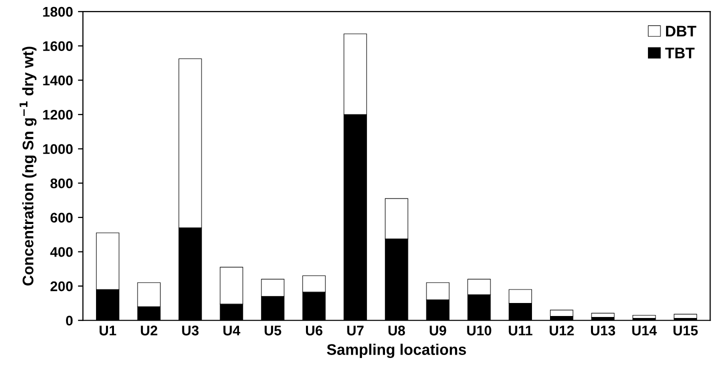  I want to click on y-tick-label: 1000, so click(58, 149).